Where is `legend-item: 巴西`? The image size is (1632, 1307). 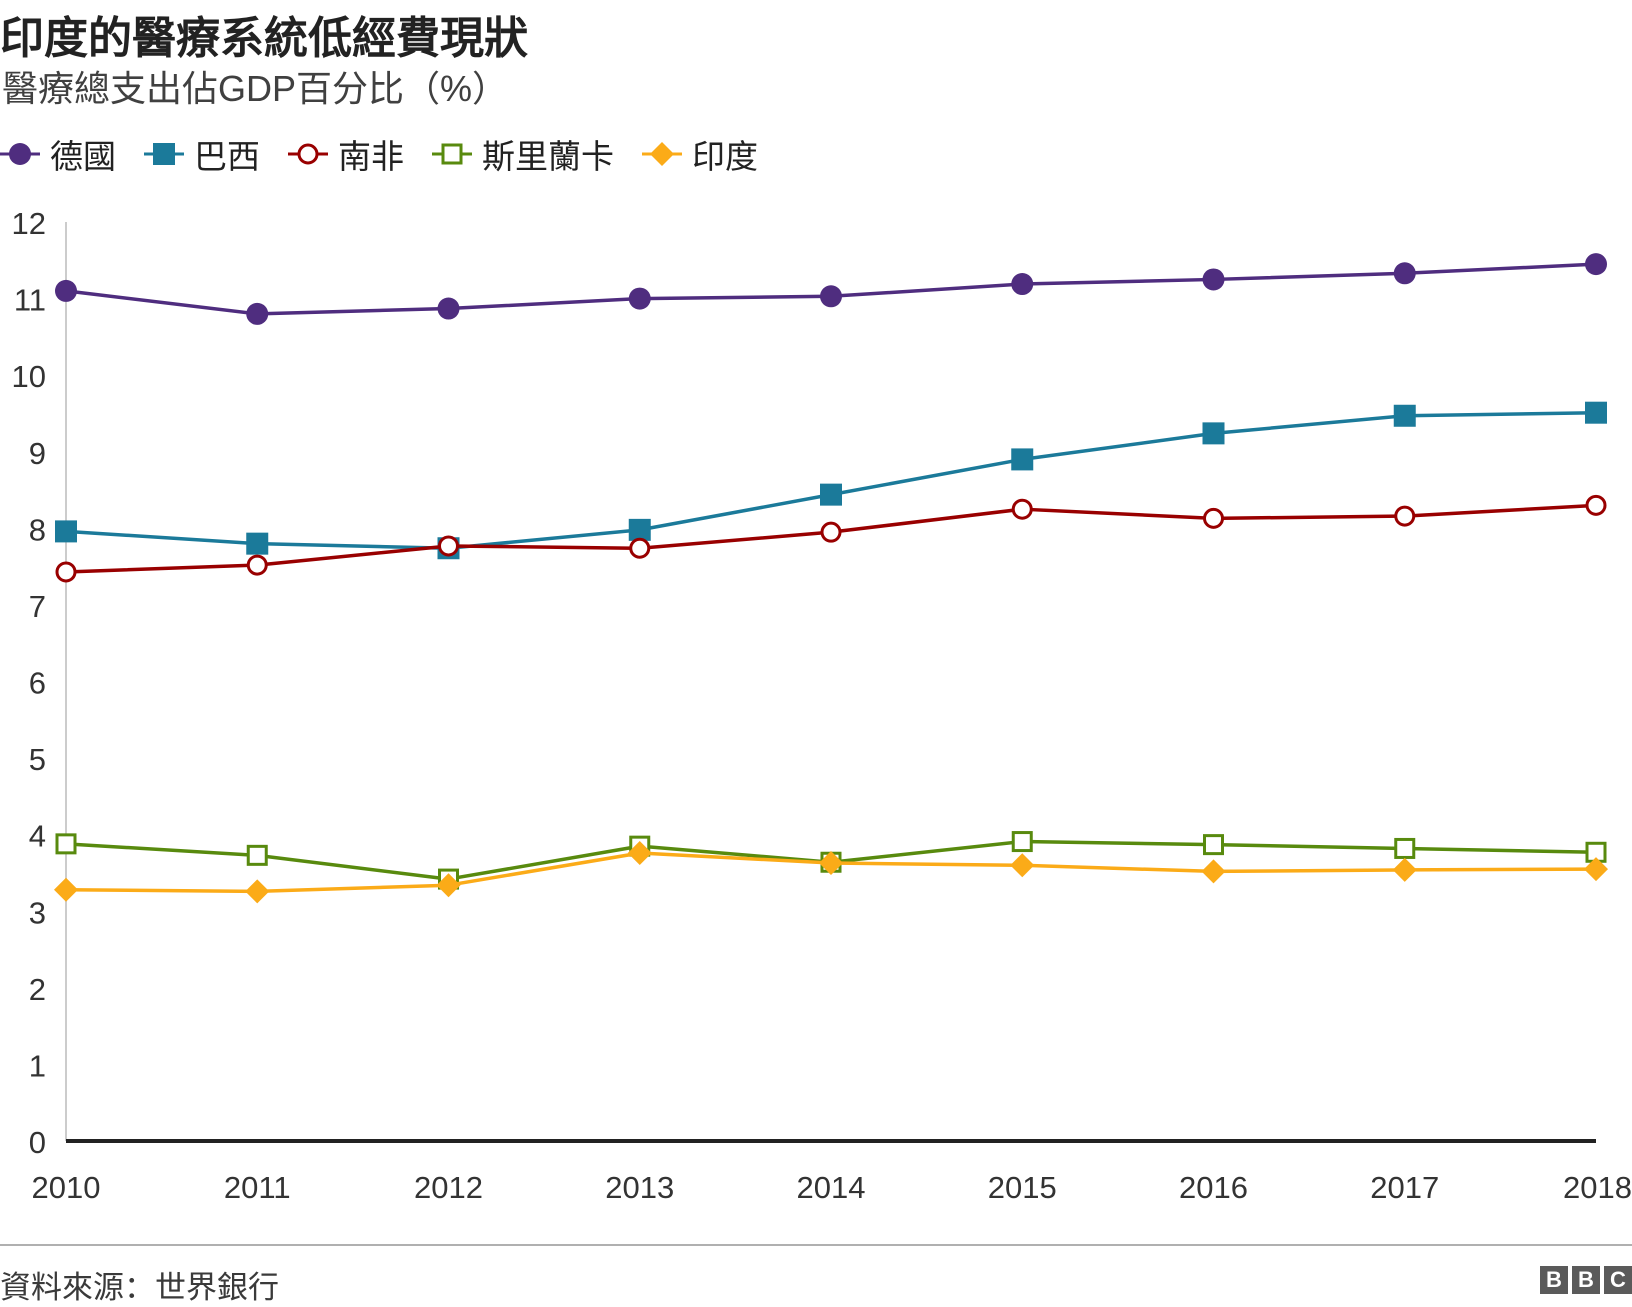
legend-item: 巴西 is located at coordinates (202, 154).